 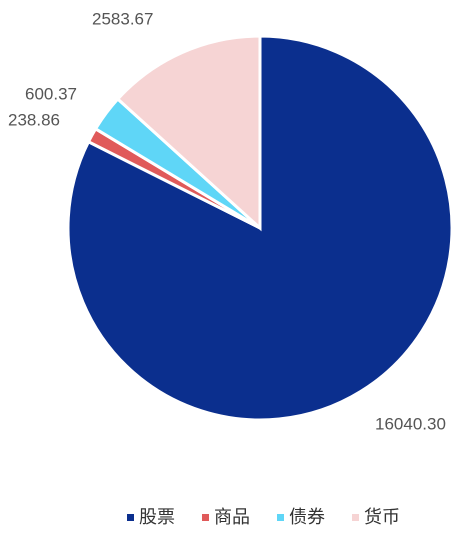 What do you see at coordinates (382, 517) in the screenshot?
I see `legend-label: 货币` at bounding box center [382, 517].